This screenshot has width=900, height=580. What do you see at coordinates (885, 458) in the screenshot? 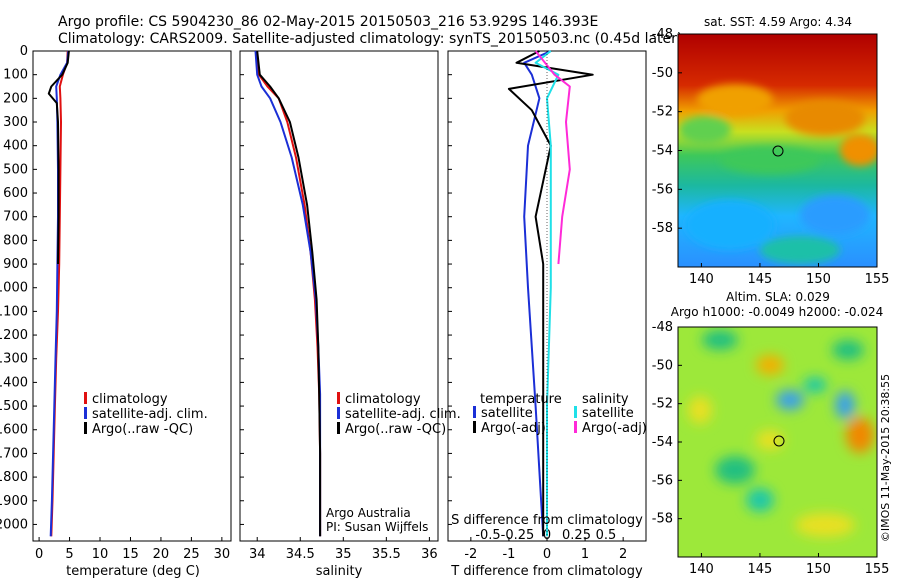
I see `credit-stamp: ©IMOS 11-May-2015 20:38:55` at bounding box center [885, 458].